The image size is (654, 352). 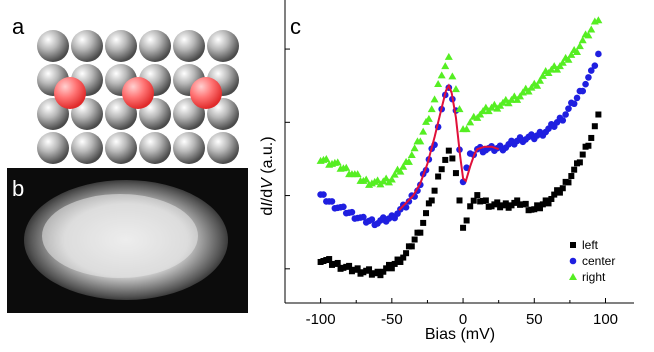 I want to click on legend-marker-right, so click(x=573, y=276).